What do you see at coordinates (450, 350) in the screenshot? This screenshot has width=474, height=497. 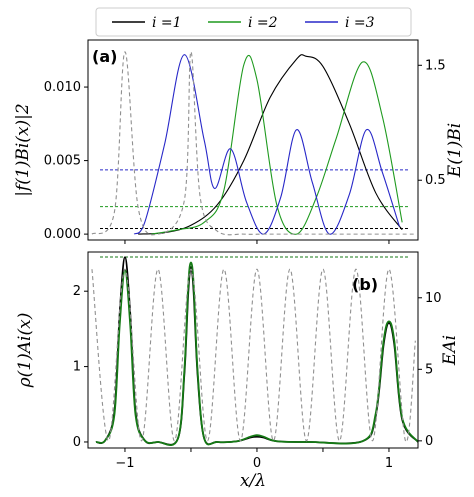 I see `panel-b-ylabel-right: EAi` at bounding box center [450, 350].